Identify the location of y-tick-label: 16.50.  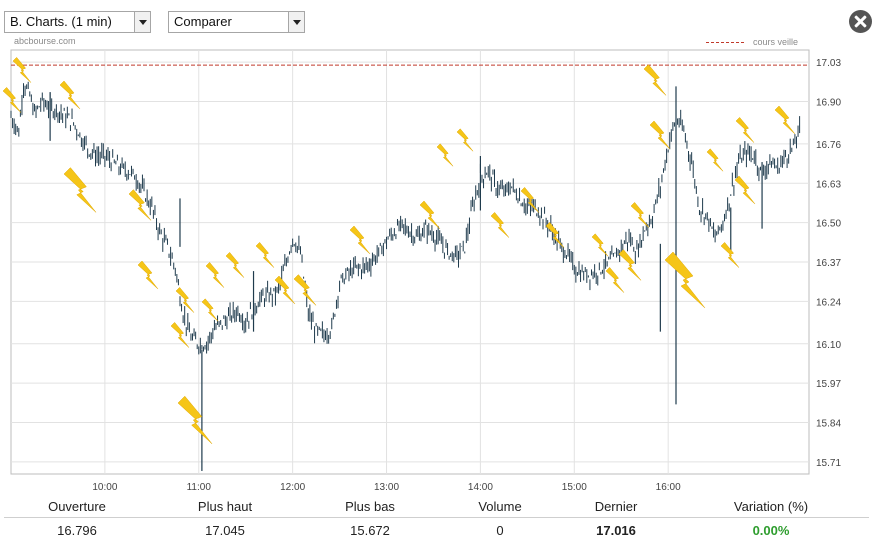
(828, 224).